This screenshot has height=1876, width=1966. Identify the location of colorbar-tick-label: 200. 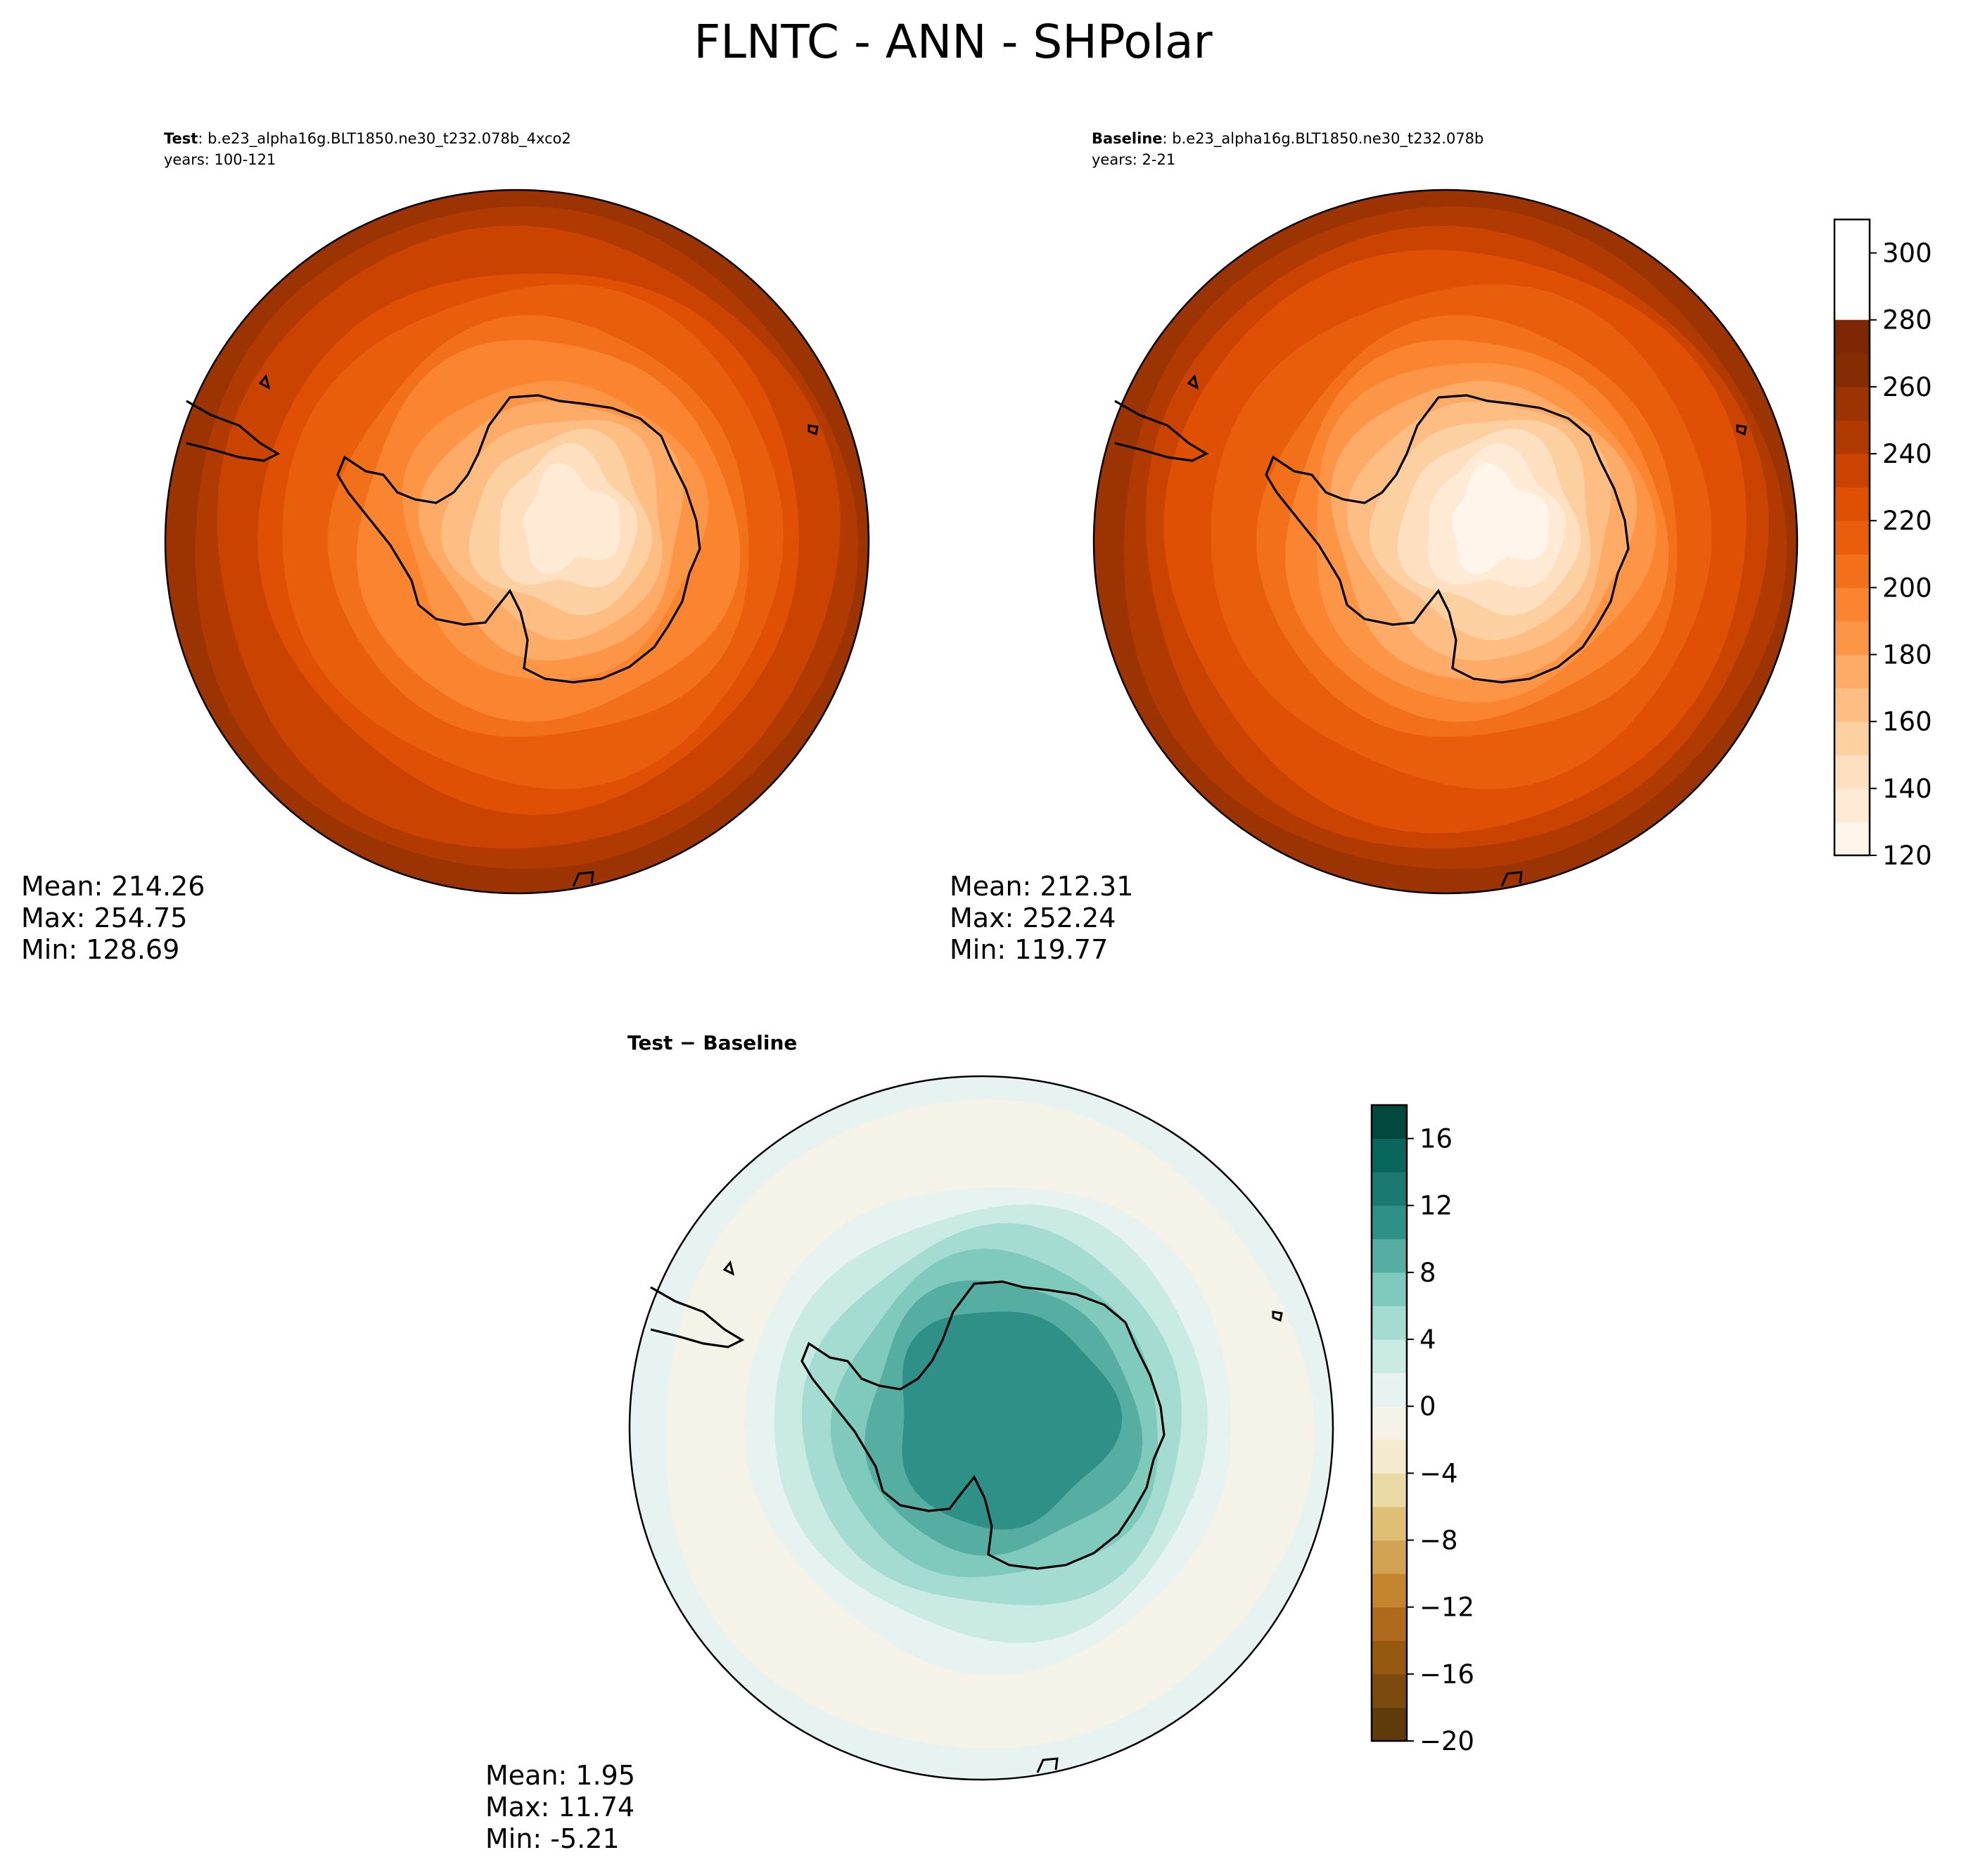
(1907, 588).